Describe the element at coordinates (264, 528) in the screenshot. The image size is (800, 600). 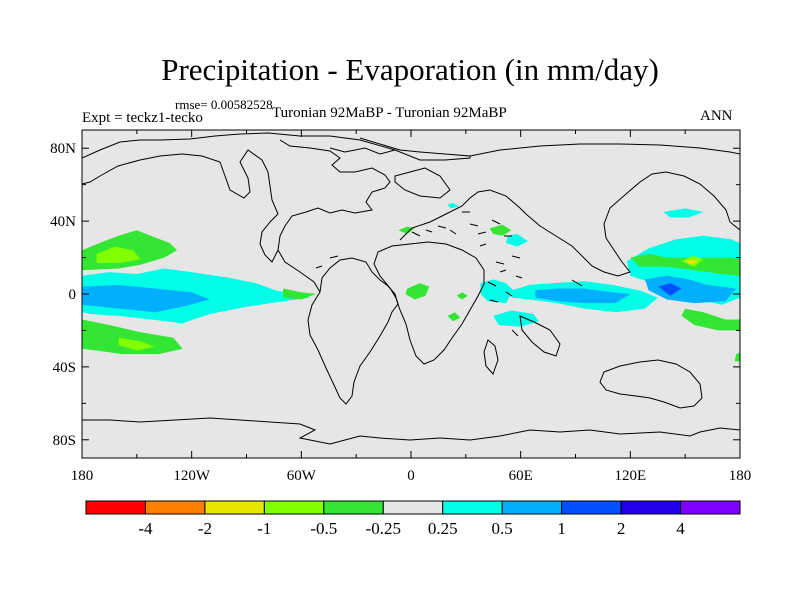
I see `colorbar-label: -1` at that location.